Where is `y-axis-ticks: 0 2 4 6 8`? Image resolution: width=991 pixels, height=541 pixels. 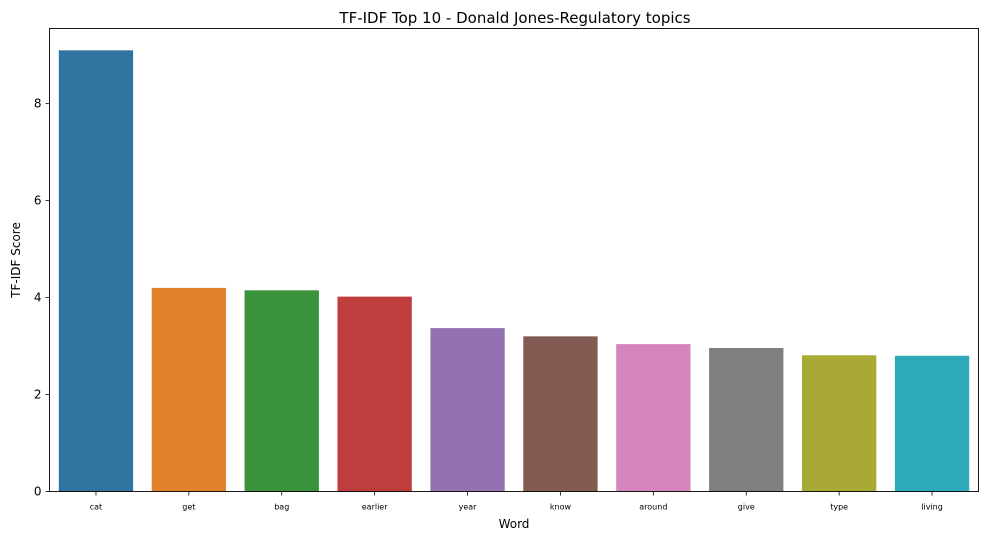
y-axis-ticks: 0 2 4 6 8 is located at coordinates (42, 298).